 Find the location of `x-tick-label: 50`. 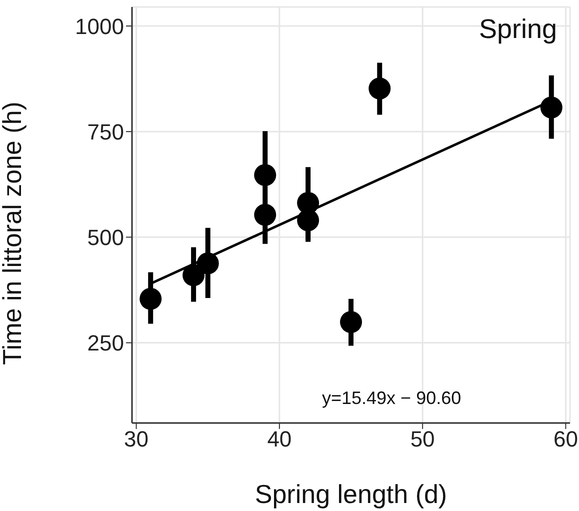

x-tick-label: 50 is located at coordinates (422, 439).